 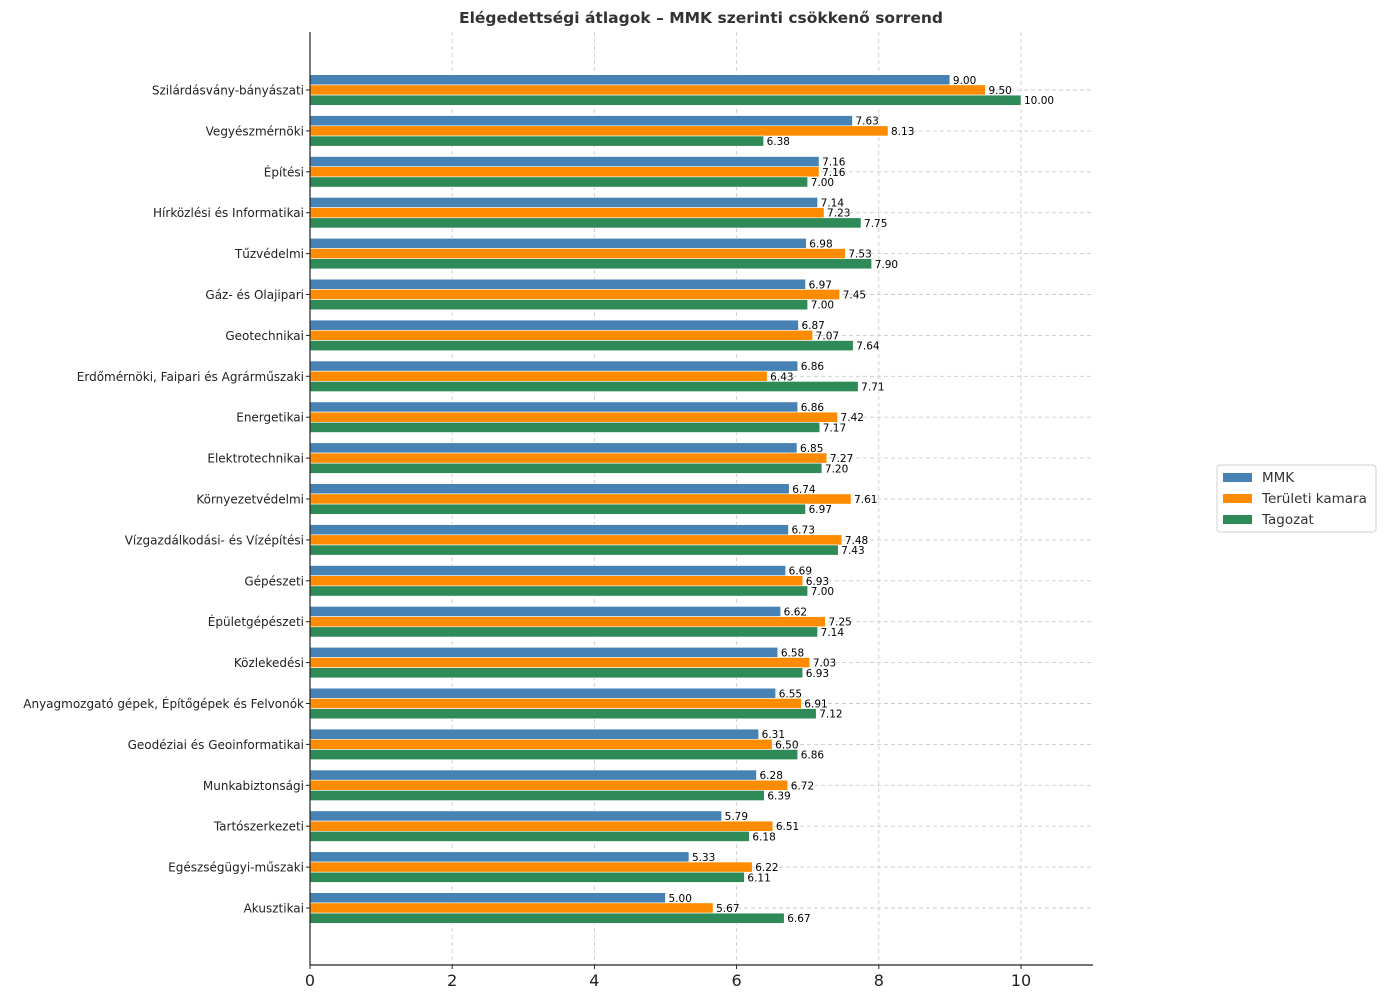 I want to click on value-label: 6.85, so click(x=811, y=449).